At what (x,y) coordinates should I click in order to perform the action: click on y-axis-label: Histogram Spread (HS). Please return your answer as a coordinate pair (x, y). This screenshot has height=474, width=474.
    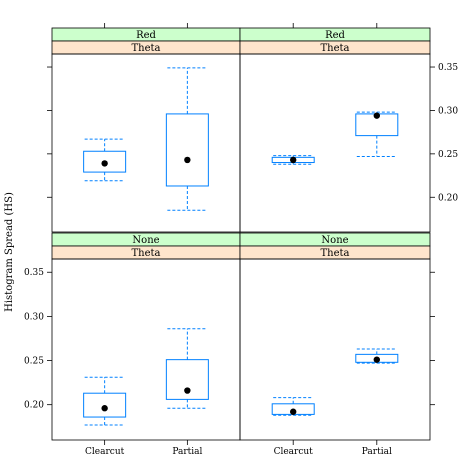
    Looking at the image, I should click on (9, 252).